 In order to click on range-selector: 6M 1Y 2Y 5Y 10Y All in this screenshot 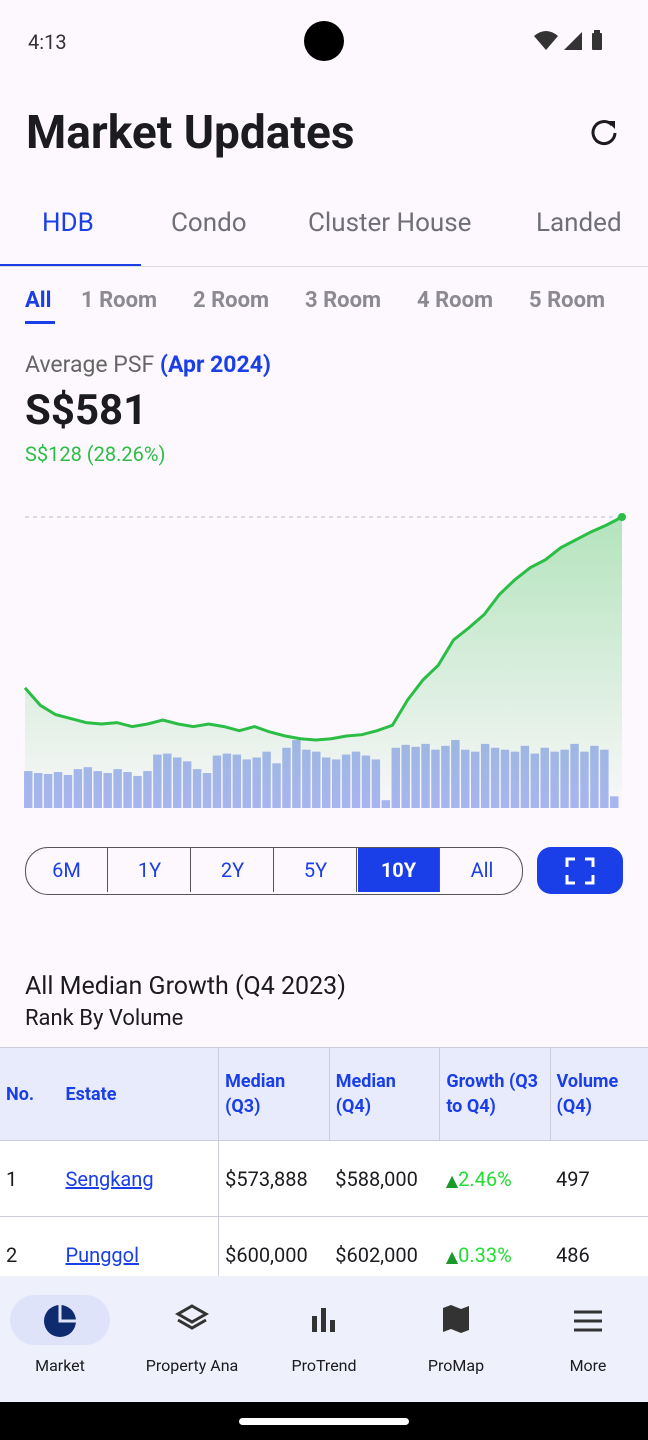, I will do `click(274, 871)`.